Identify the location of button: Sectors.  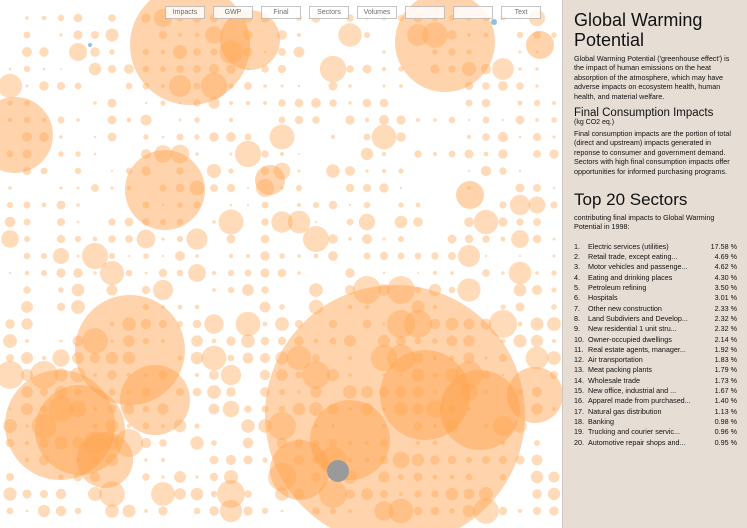
(329, 12).